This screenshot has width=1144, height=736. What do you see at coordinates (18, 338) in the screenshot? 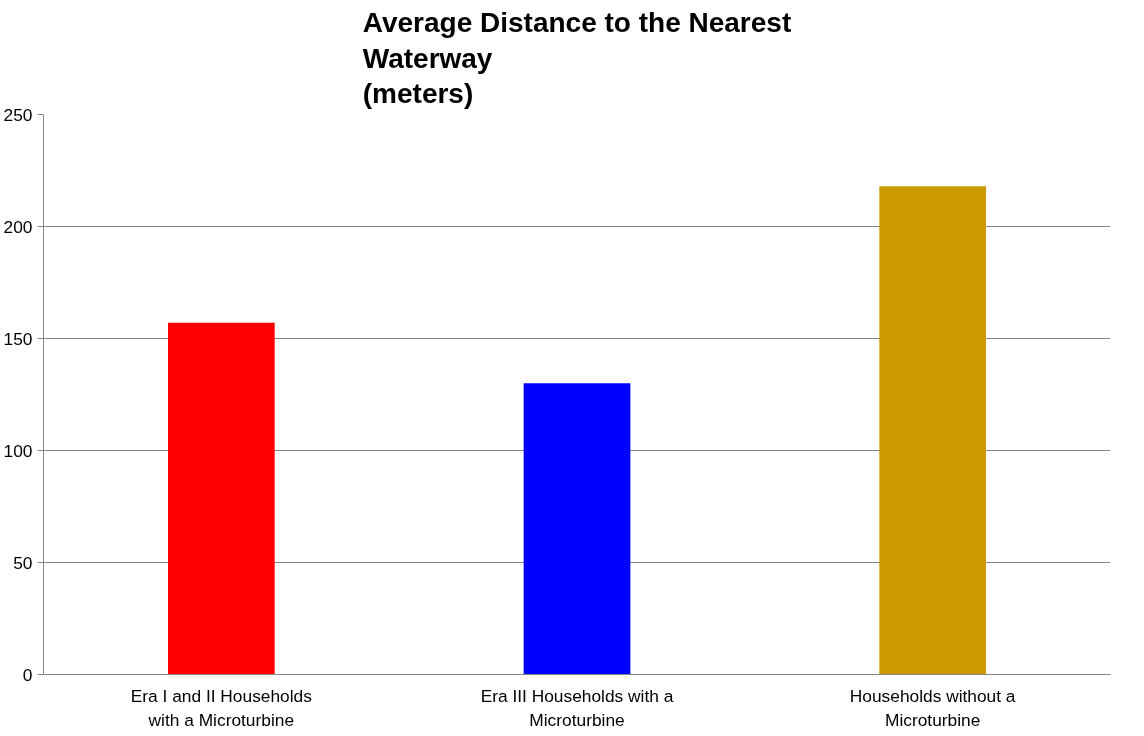
I see `y-tick-label: 150` at bounding box center [18, 338].